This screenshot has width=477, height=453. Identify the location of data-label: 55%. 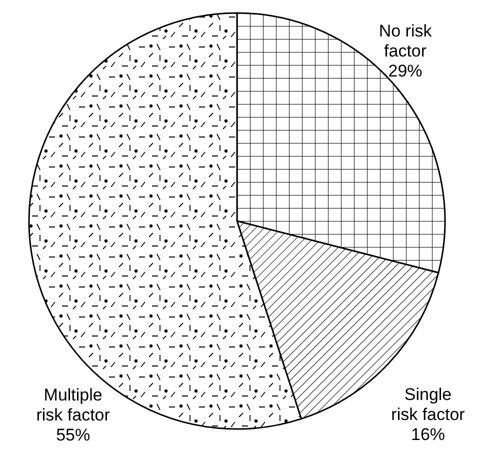
(73, 435).